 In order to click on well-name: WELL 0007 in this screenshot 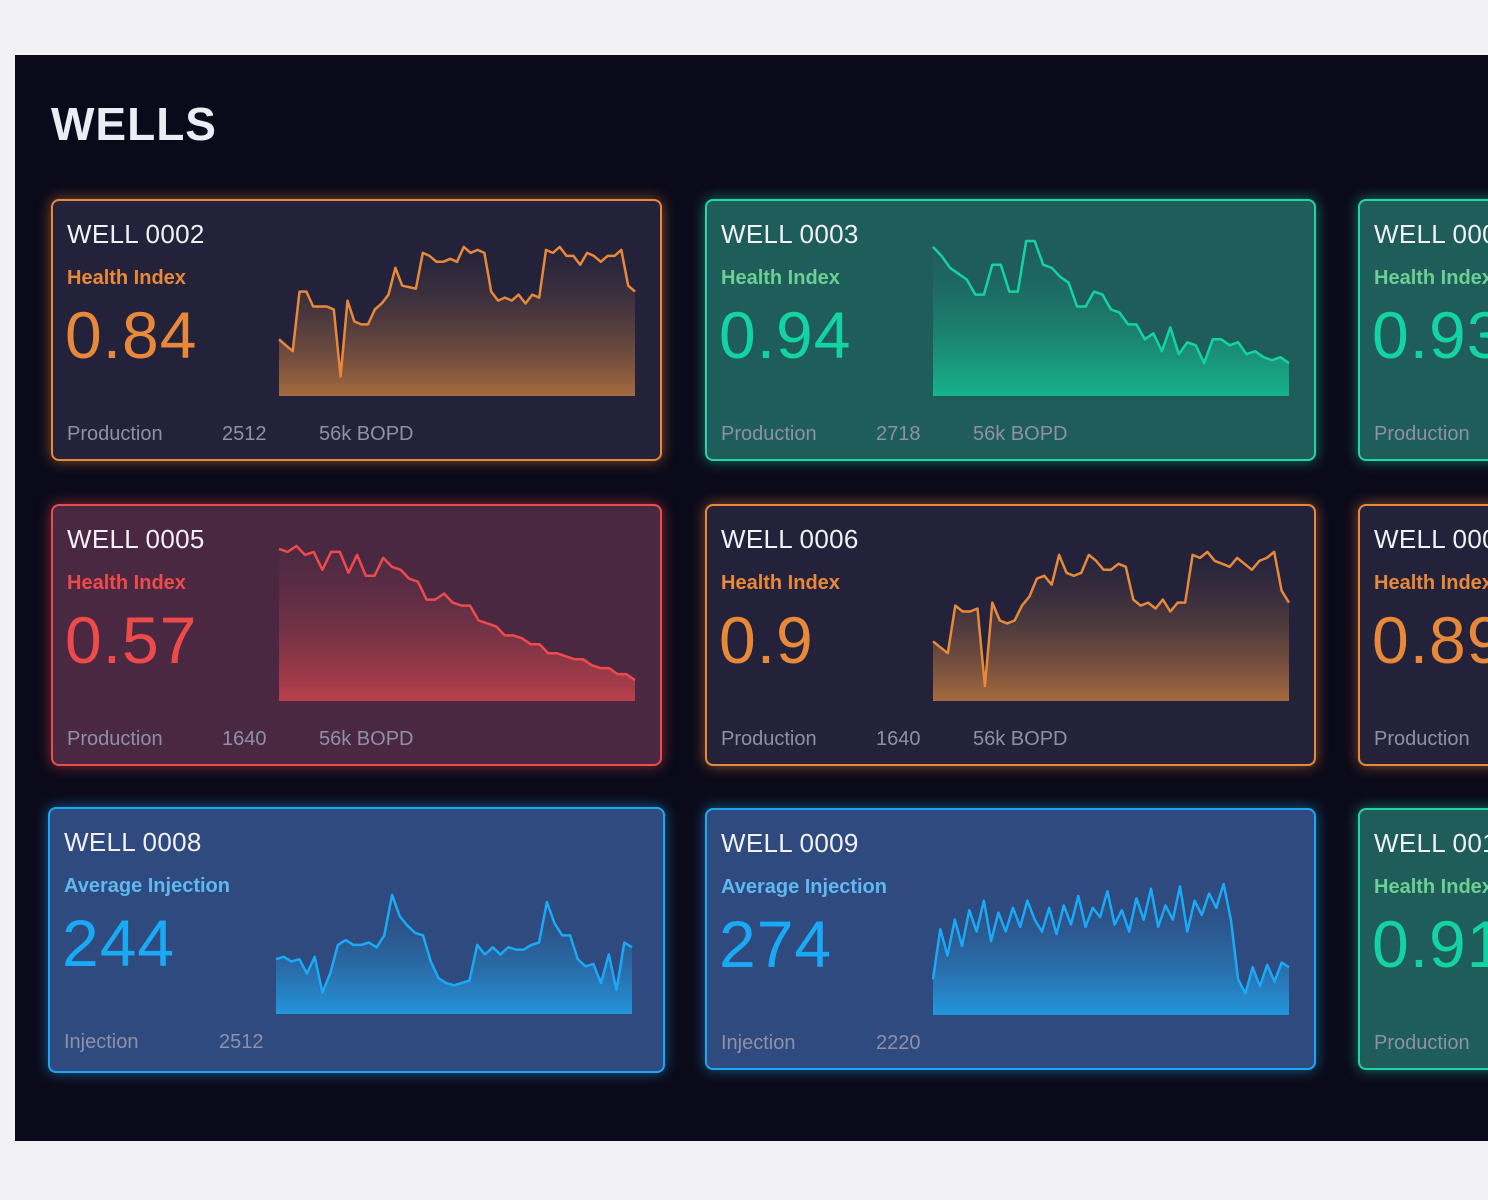, I will do `click(1431, 539)`.